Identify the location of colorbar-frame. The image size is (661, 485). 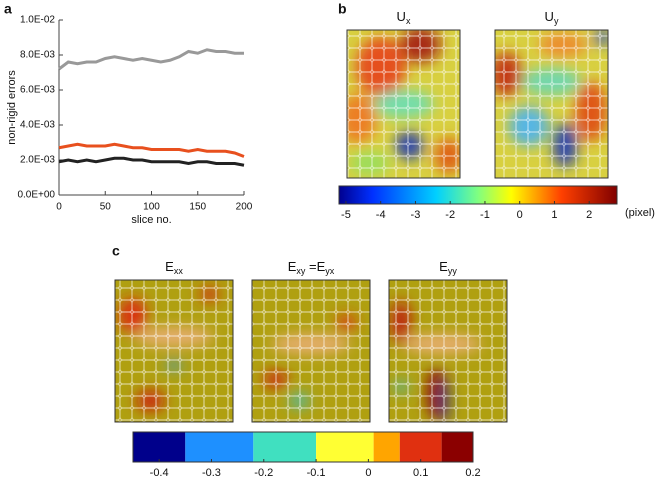
(303, 447).